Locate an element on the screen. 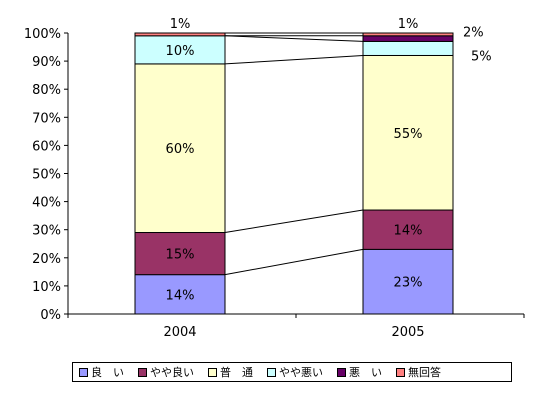  data-label: 55% is located at coordinates (408, 134).